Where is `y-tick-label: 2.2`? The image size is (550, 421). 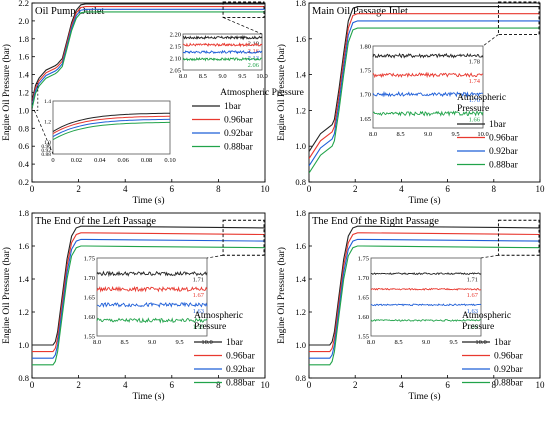 y-tick-label: 2.2 is located at coordinates (23, 4).